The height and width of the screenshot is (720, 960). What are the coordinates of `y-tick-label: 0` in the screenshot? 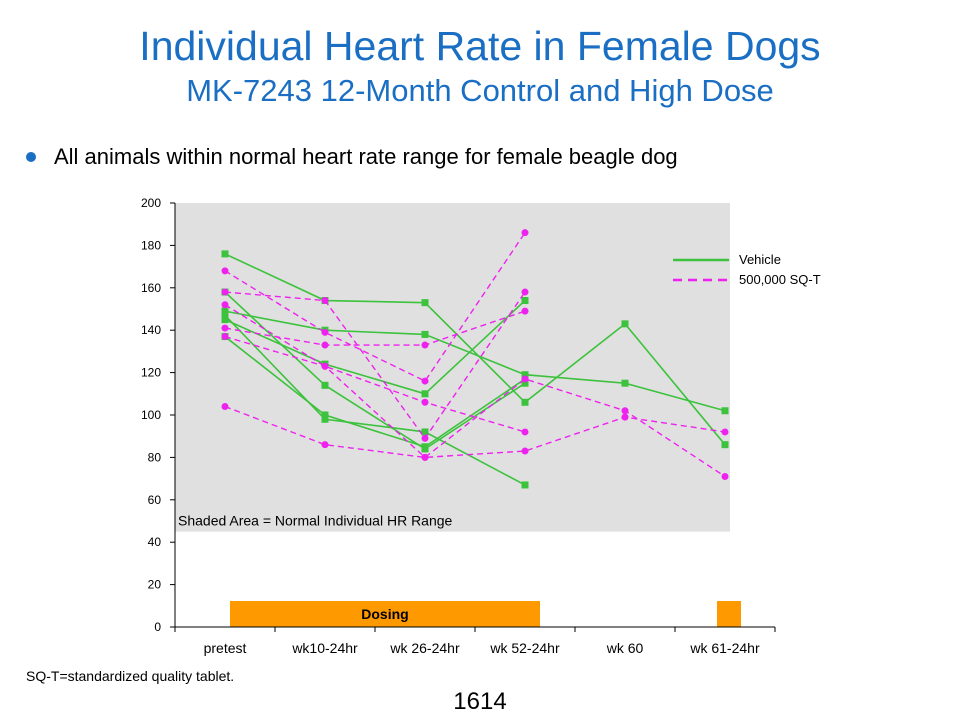 It's located at (157, 627).